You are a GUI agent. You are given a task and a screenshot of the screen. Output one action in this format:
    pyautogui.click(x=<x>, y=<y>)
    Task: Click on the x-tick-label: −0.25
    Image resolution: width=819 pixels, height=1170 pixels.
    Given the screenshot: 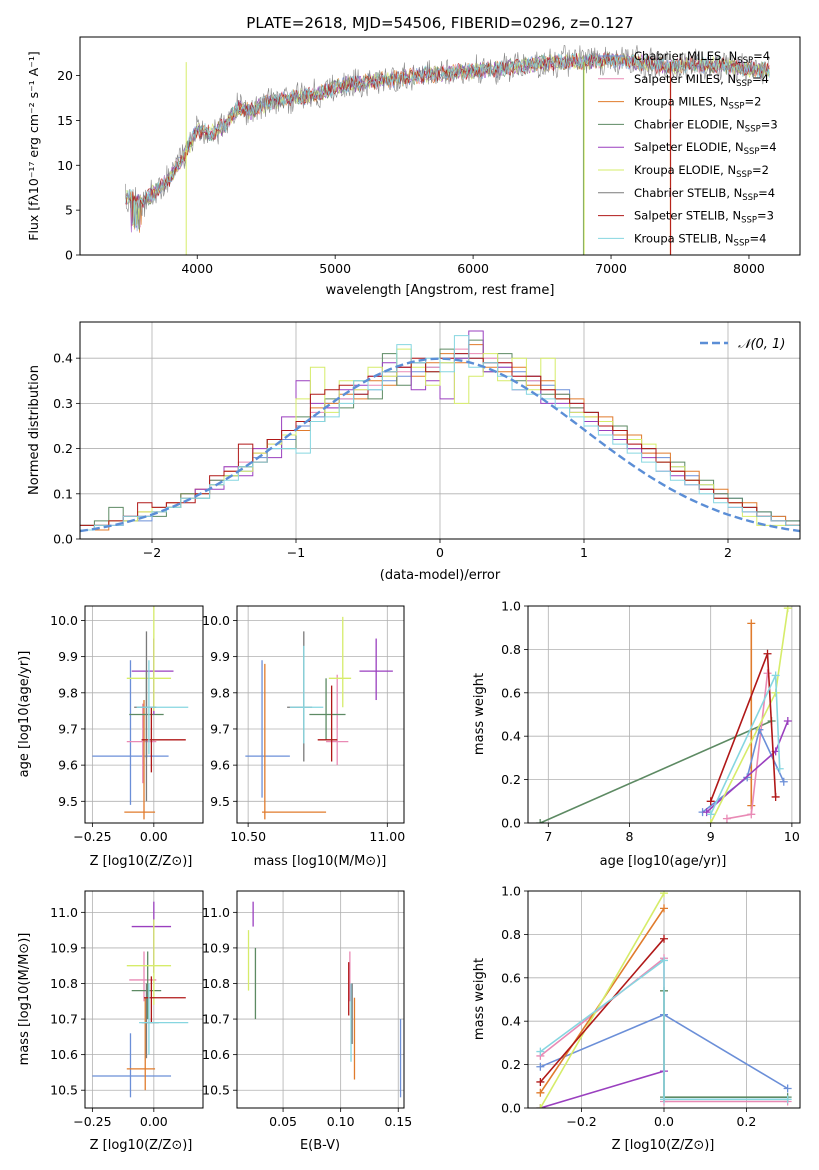 What is the action you would take?
    pyautogui.click(x=92, y=836)
    